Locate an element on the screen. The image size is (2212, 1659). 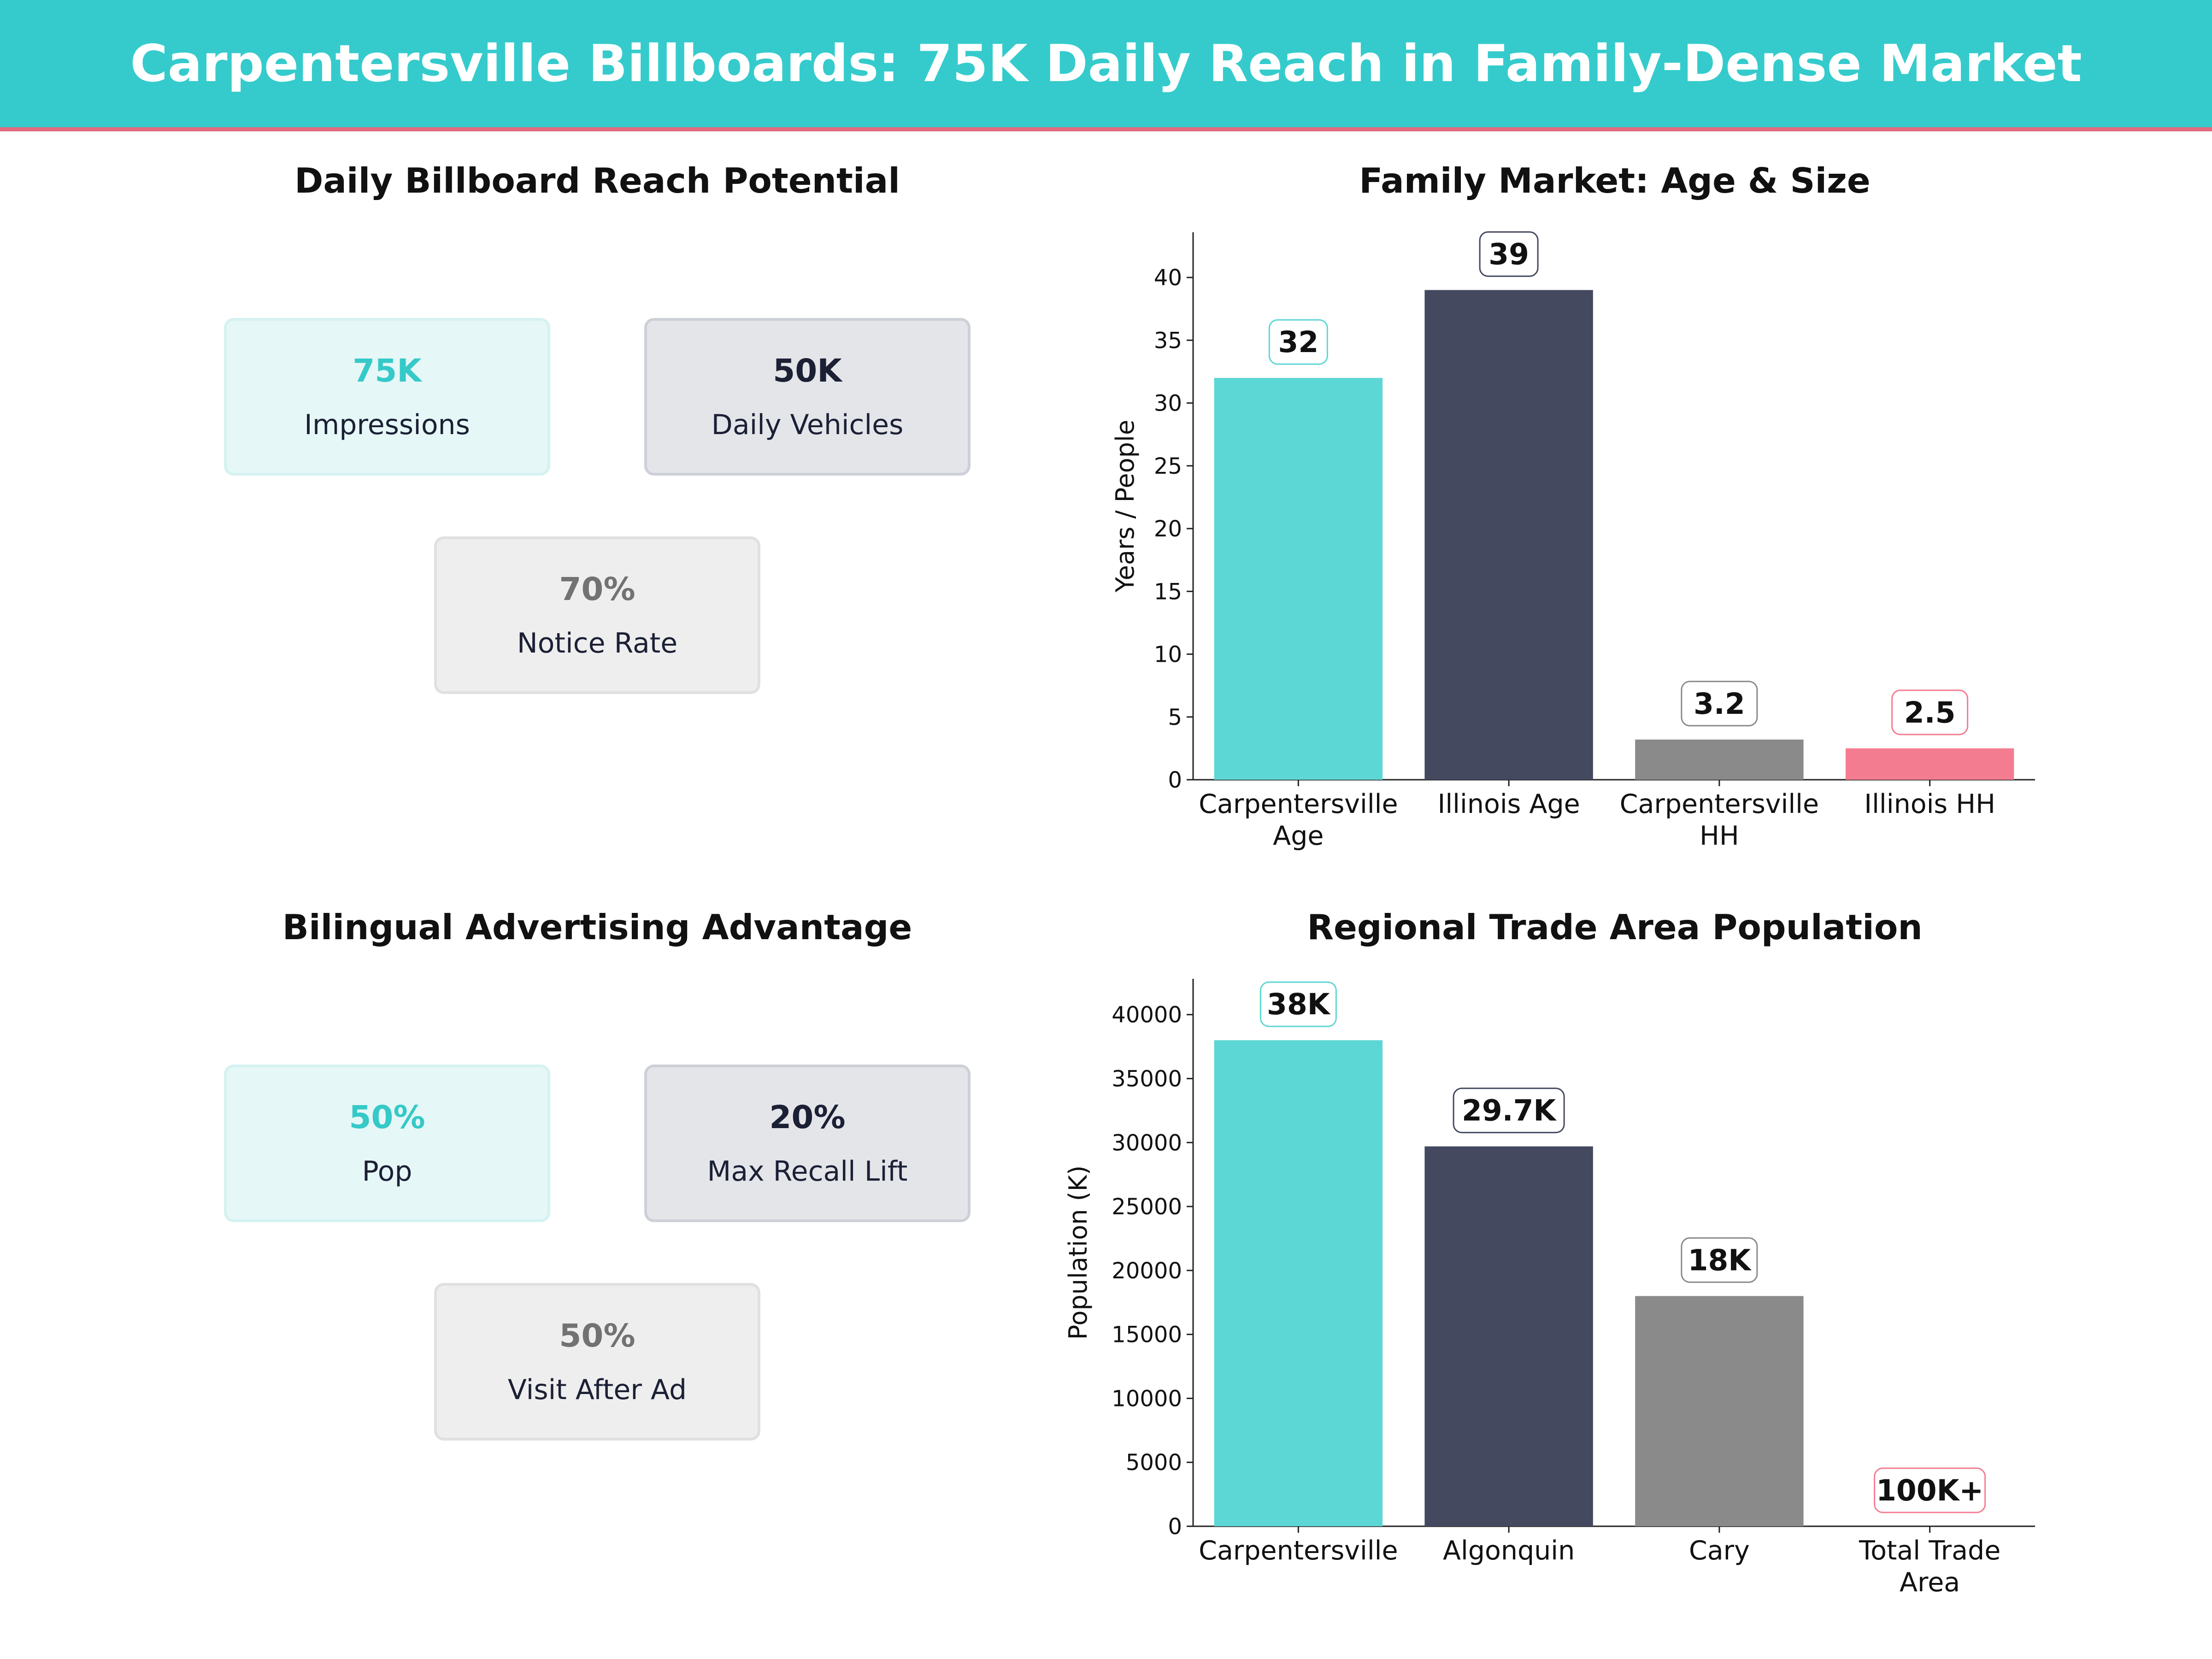
kpi-card-recall-lift: 20% Max Recall Lift is located at coordinates (807, 1143).